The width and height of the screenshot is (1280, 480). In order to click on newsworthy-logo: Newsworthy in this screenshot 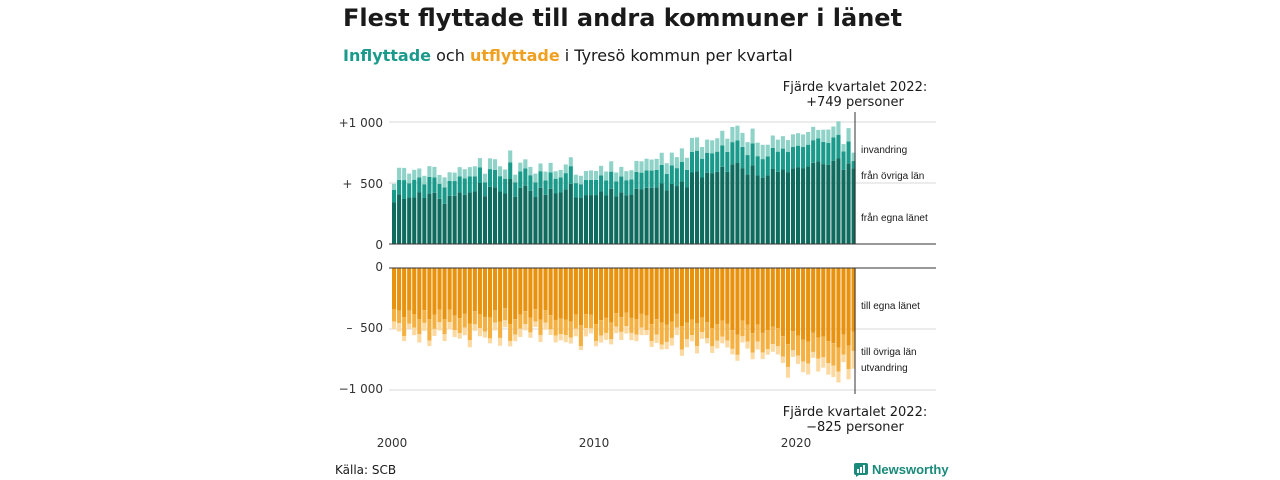, I will do `click(901, 469)`.